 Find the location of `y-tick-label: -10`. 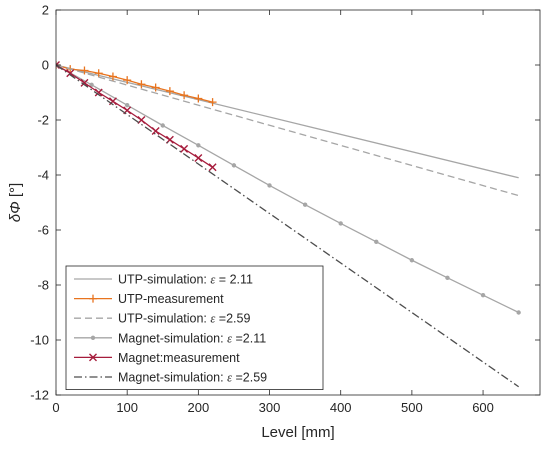

y-tick-label: -10 is located at coordinates (39, 340).